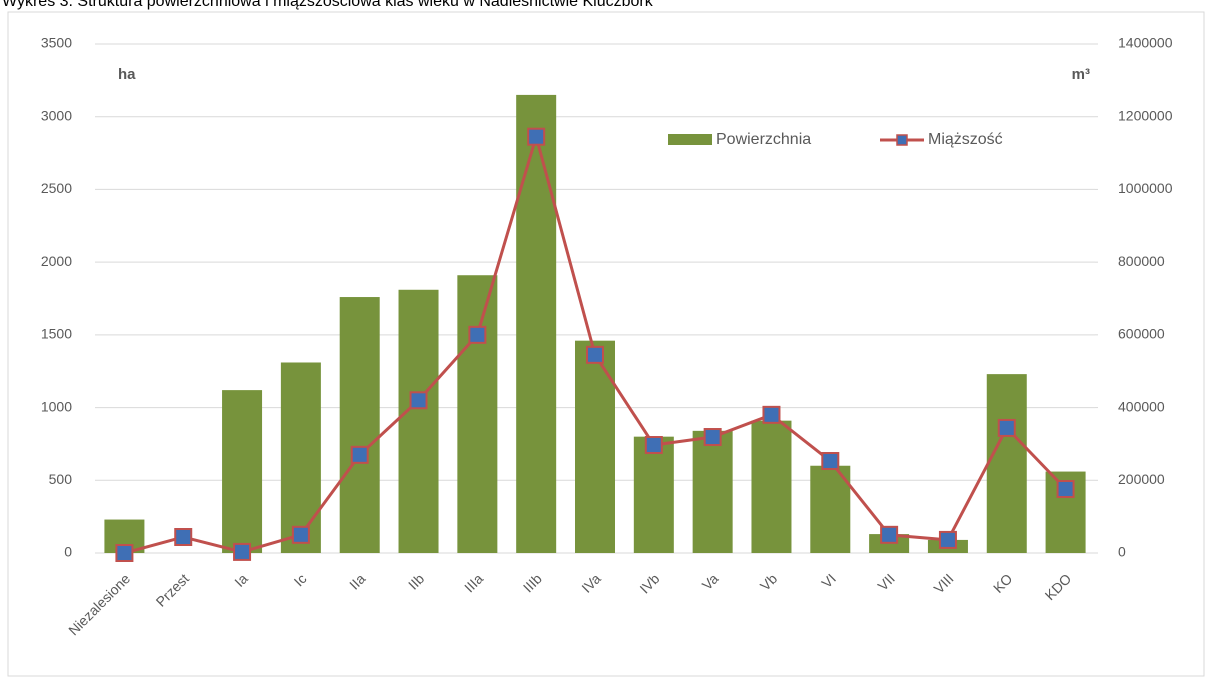 The image size is (1206, 683). I want to click on y2-tick-label: 600000, so click(1141, 334).